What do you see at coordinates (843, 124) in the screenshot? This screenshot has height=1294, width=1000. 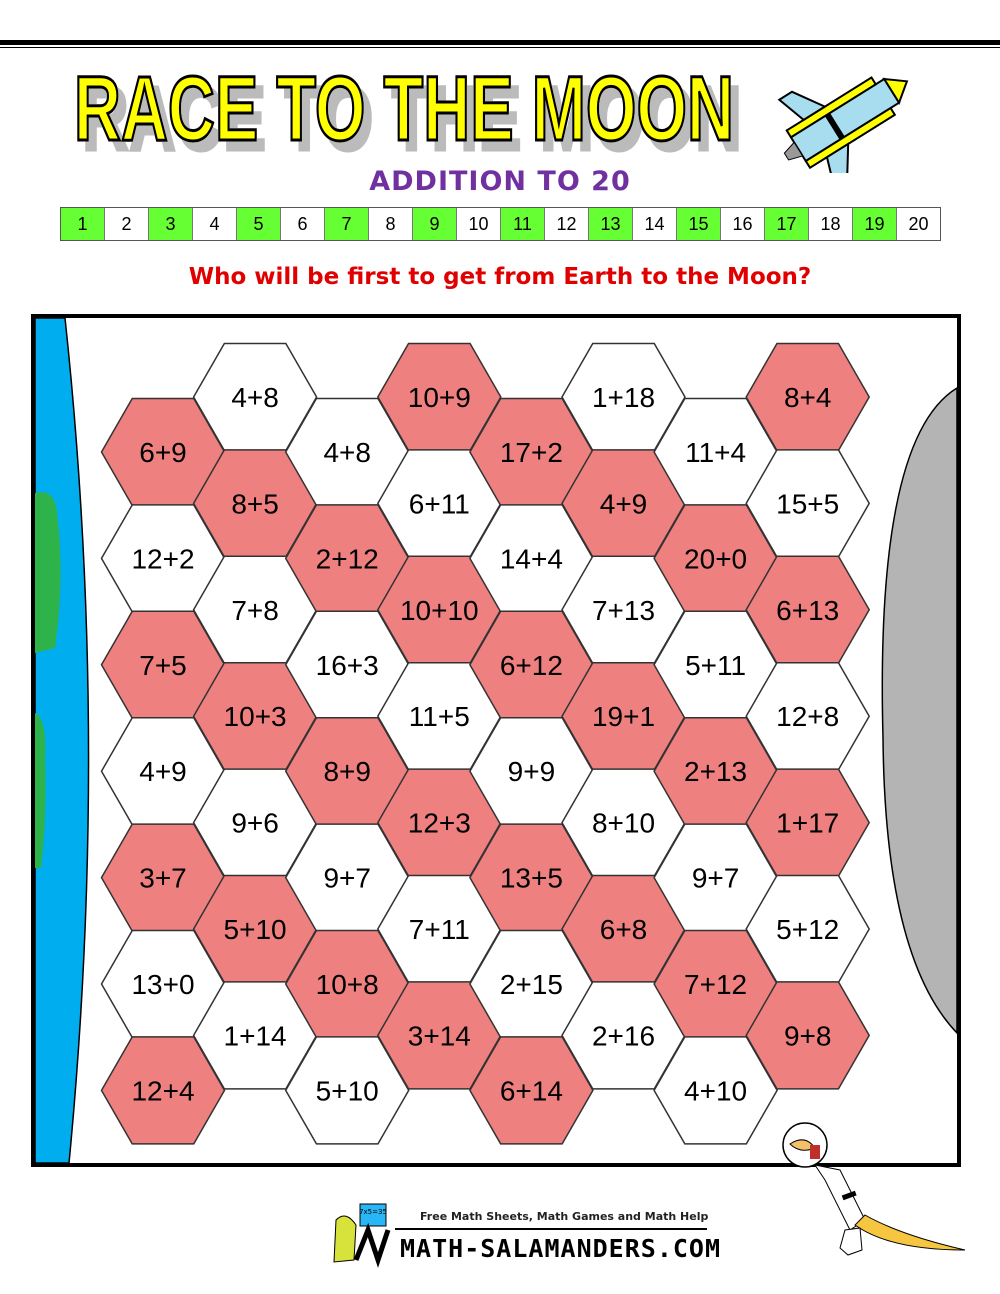 I see `space-shuttle-icon` at bounding box center [843, 124].